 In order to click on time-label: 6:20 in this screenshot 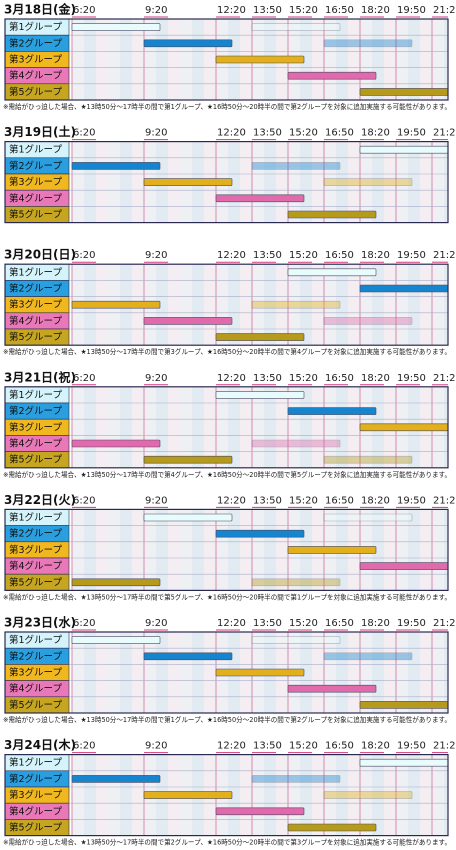, I will do `click(84, 623)`.